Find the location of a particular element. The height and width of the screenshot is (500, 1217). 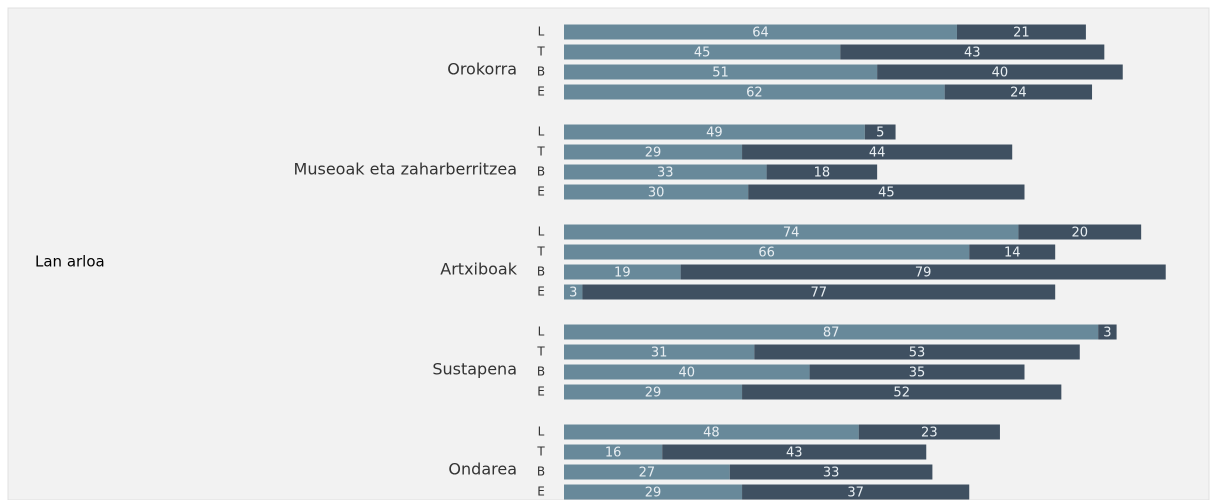

value-label: 52 is located at coordinates (901, 393).